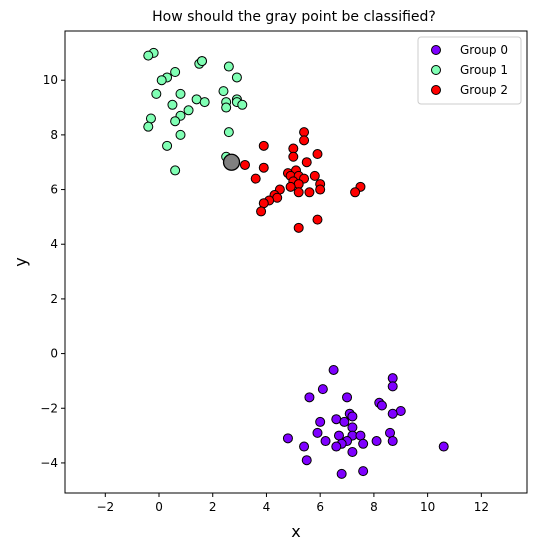 The height and width of the screenshot is (550, 539). Describe the element at coordinates (49, 408) in the screenshot. I see `y-tick-label: −2` at that location.